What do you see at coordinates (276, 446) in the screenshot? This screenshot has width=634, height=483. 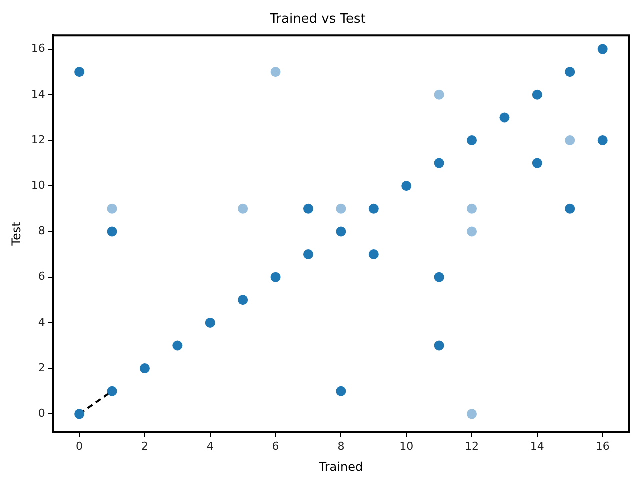 I see `x-tick-label: 6` at bounding box center [276, 446].